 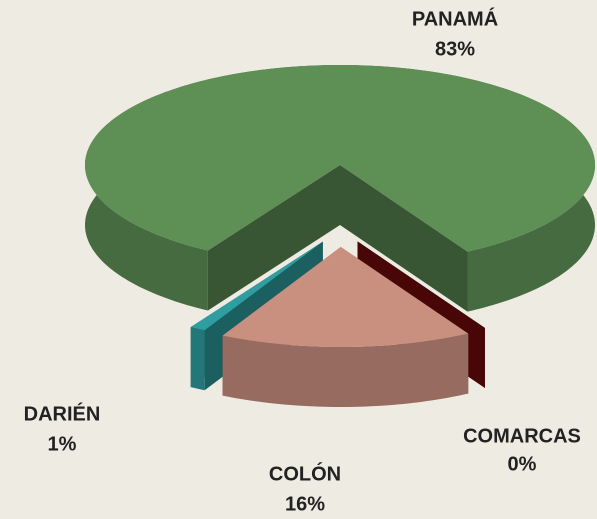 What do you see at coordinates (455, 18) in the screenshot?
I see `category-label: PANAMÁ` at bounding box center [455, 18].